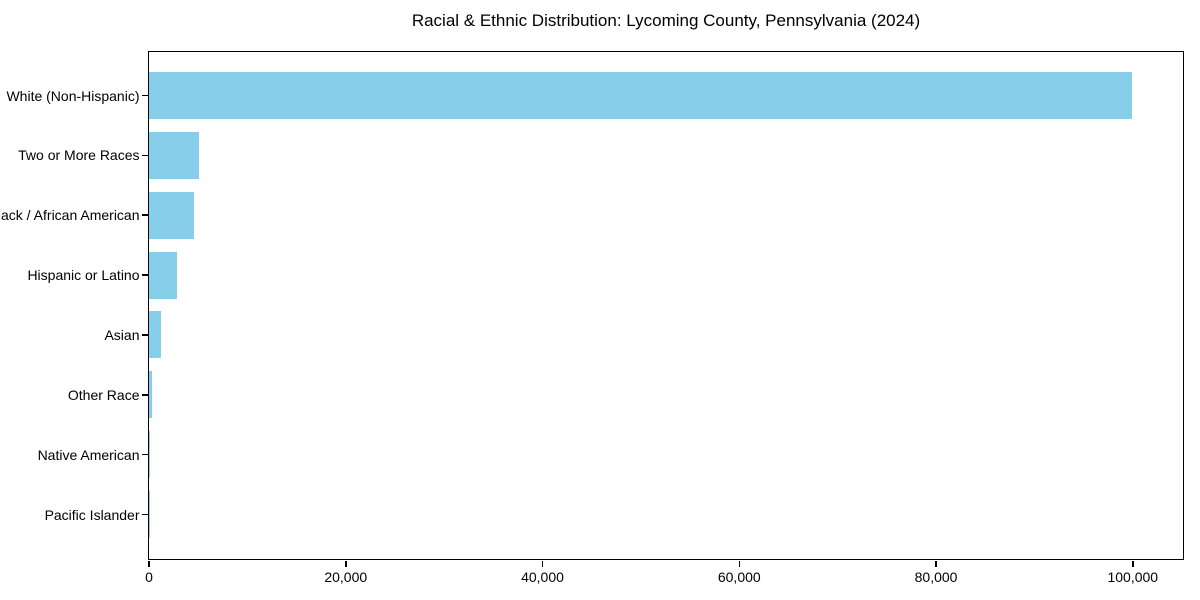 This screenshot has height=600, width=1200. What do you see at coordinates (936, 577) in the screenshot?
I see `x-tick-label: 80,000` at bounding box center [936, 577].